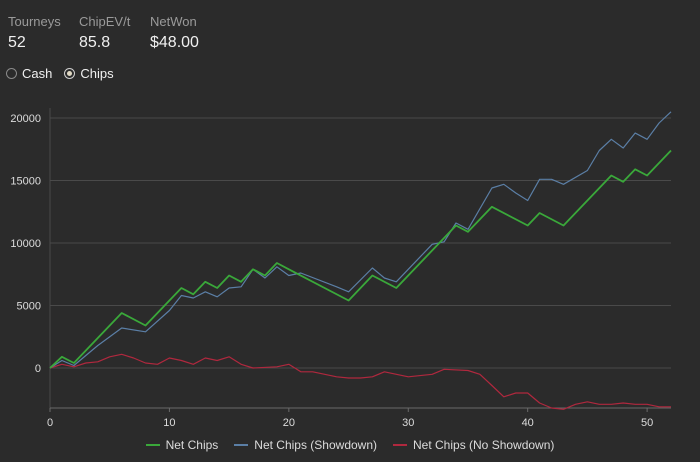 Image resolution: width=700 pixels, height=462 pixels. Describe the element at coordinates (174, 42) in the screenshot. I see `stat-value: $48.00` at that location.